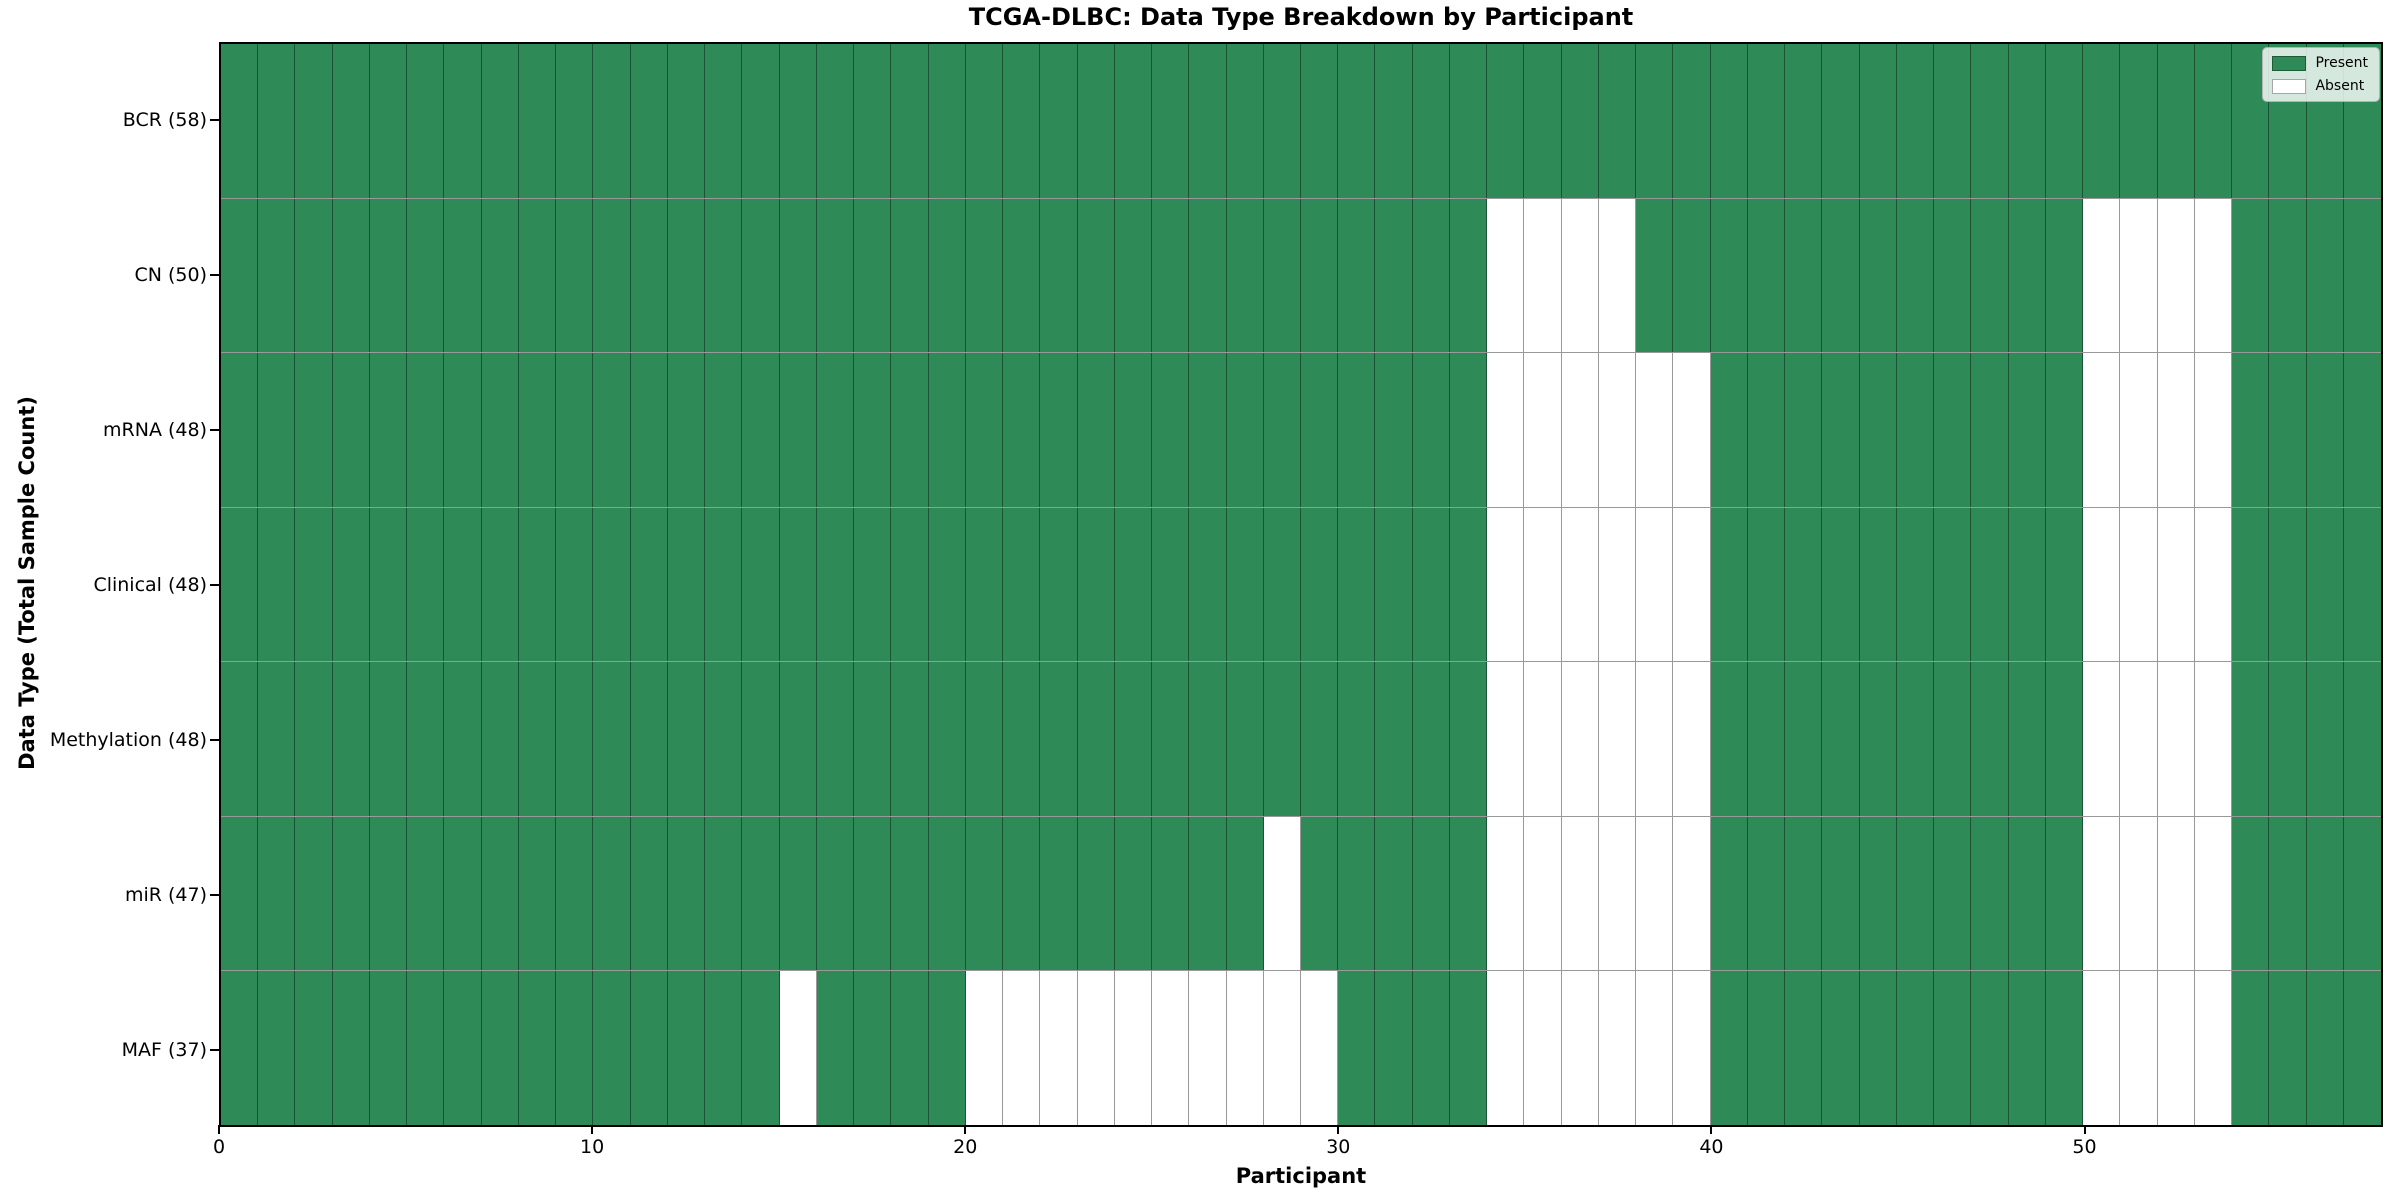  Describe the element at coordinates (2084, 1147) in the screenshot. I see `x-tick-label: 50` at that location.